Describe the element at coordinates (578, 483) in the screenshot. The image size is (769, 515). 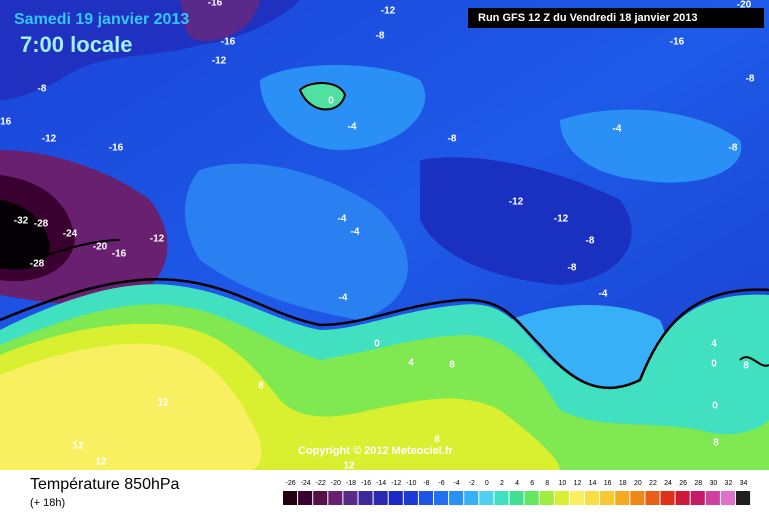
I see `legend-tick-label: 12` at that location.